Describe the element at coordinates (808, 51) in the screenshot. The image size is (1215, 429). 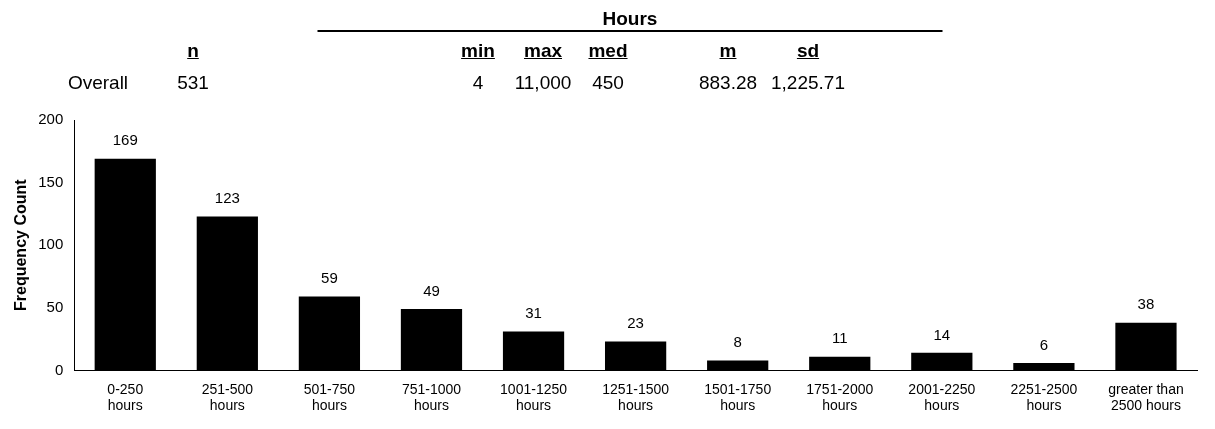
I see `text: sd` at that location.